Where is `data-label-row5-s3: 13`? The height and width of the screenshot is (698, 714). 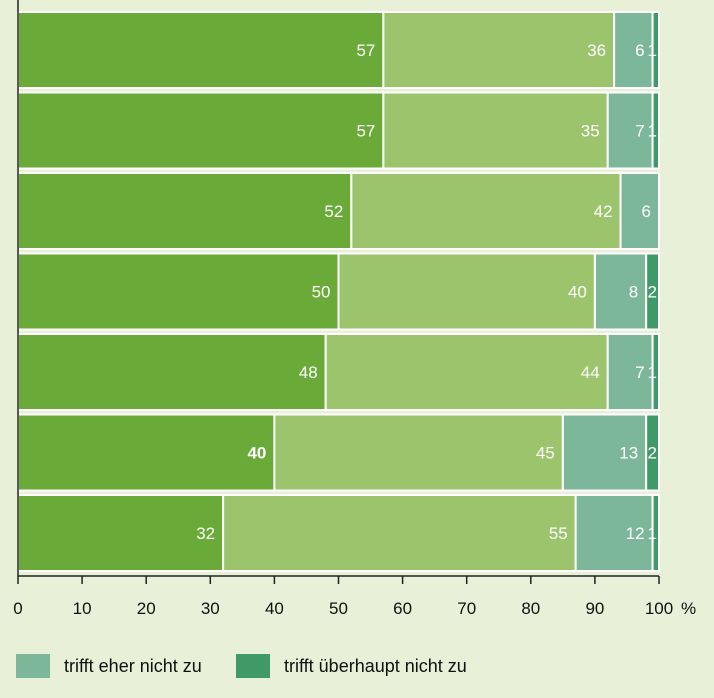 data-label-row5-s3: 13 is located at coordinates (628, 453).